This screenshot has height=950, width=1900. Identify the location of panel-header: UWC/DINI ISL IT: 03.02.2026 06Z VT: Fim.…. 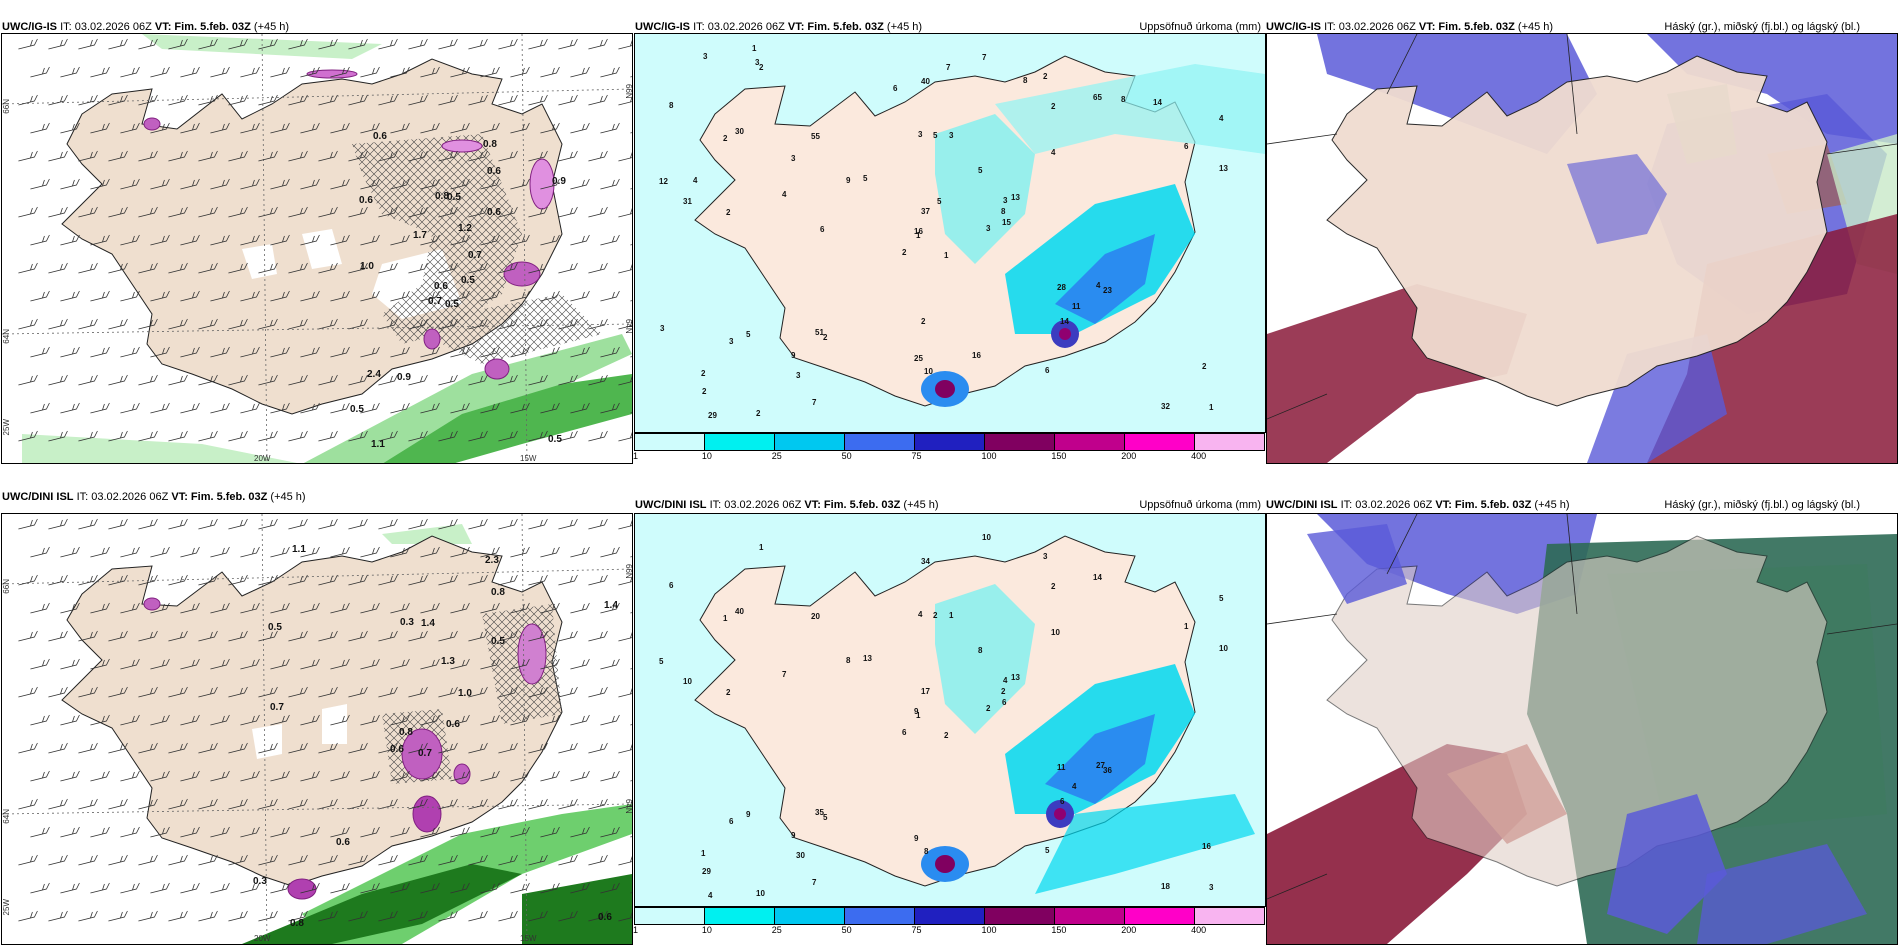
(154, 497).